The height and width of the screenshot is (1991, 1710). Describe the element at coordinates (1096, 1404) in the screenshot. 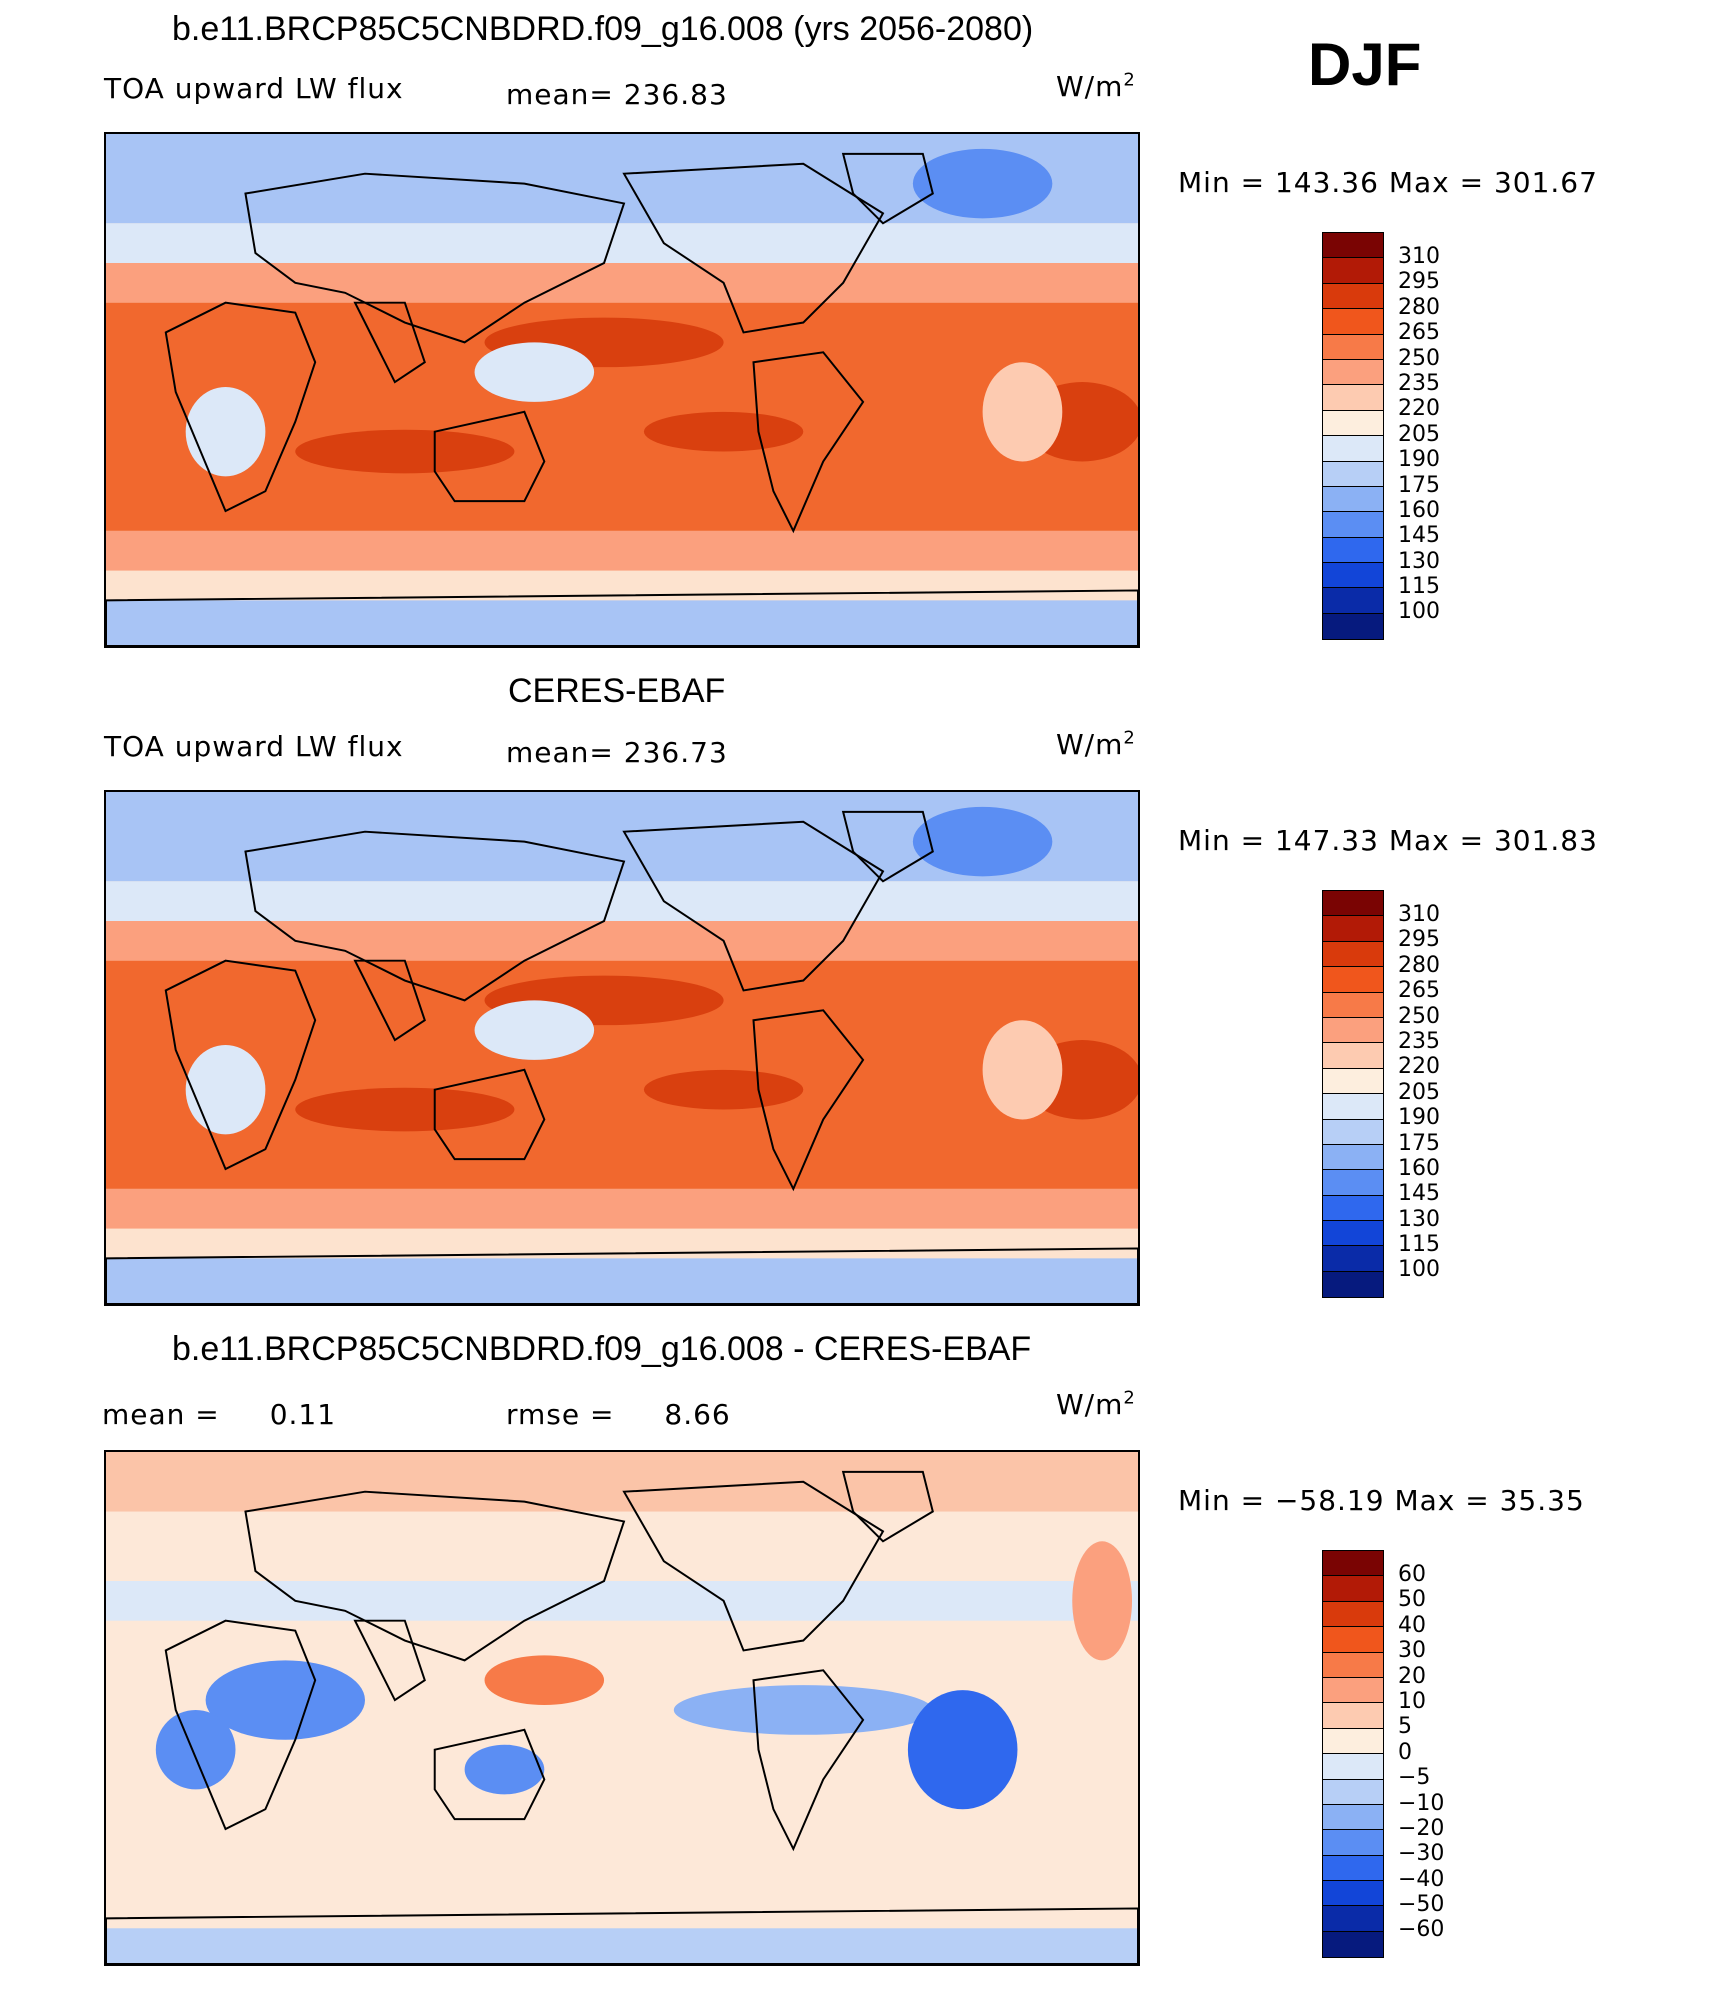

I see `panel3-units: W/m2` at that location.